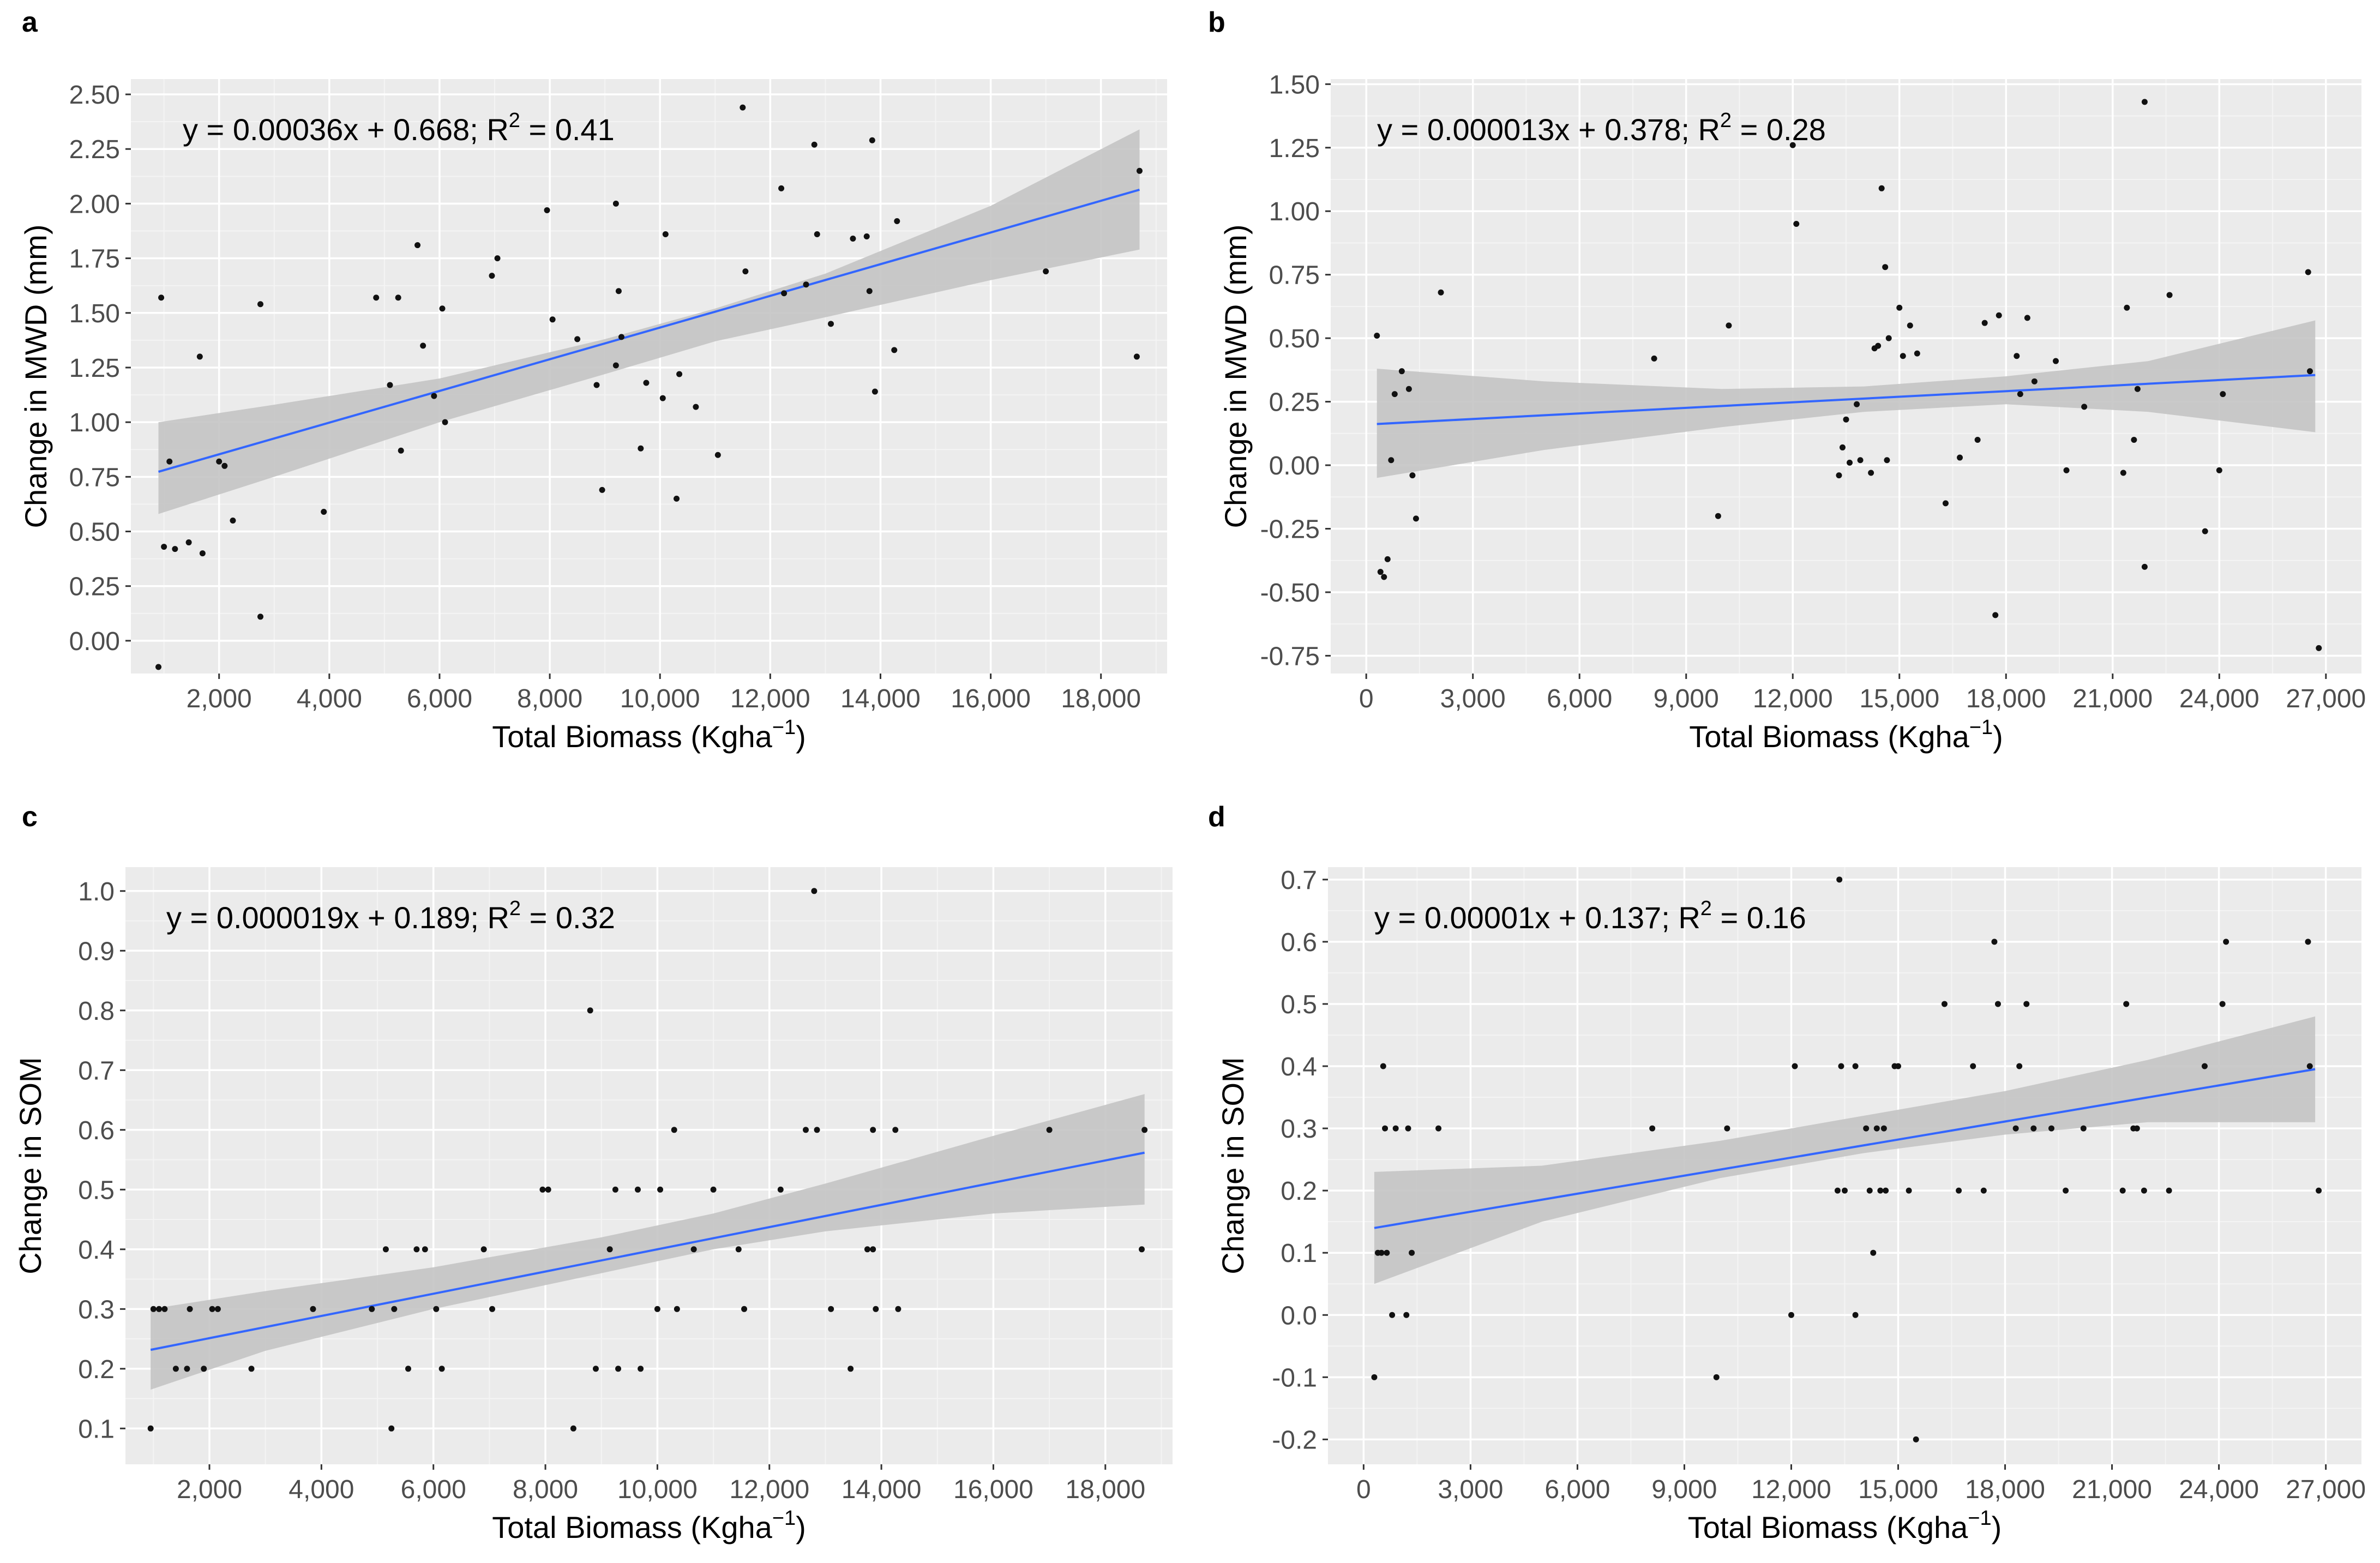 This screenshot has height=1563, width=2380. I want to click on x-tick-label: 12,000, so click(1791, 1489).